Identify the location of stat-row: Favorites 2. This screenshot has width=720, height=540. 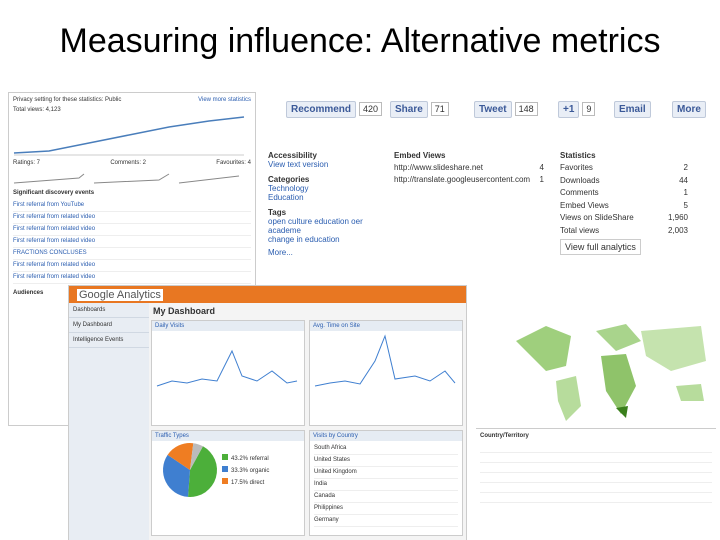
(624, 168).